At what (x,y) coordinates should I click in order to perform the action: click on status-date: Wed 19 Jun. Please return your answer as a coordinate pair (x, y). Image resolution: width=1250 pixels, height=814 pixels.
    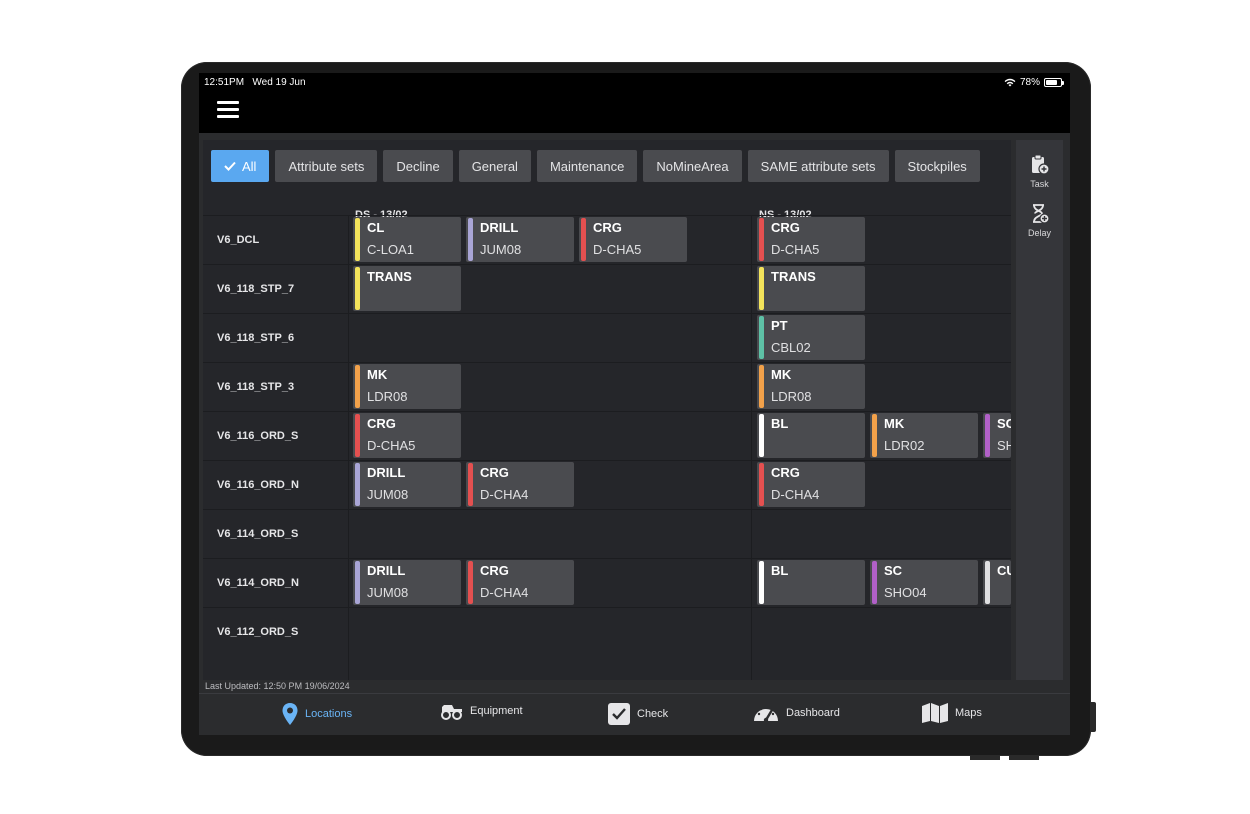
    Looking at the image, I should click on (279, 82).